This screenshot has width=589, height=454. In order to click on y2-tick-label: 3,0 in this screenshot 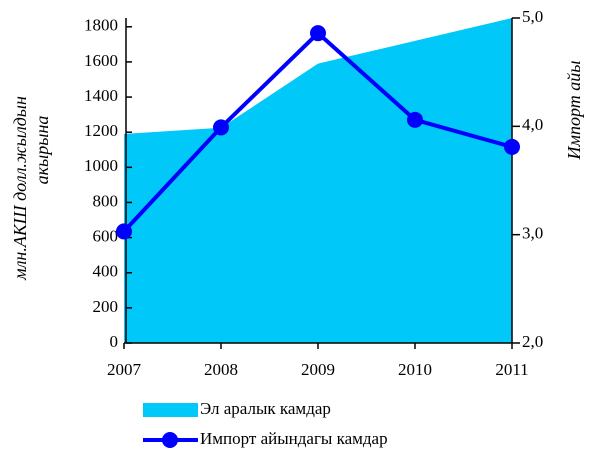, I will do `click(532, 233)`.